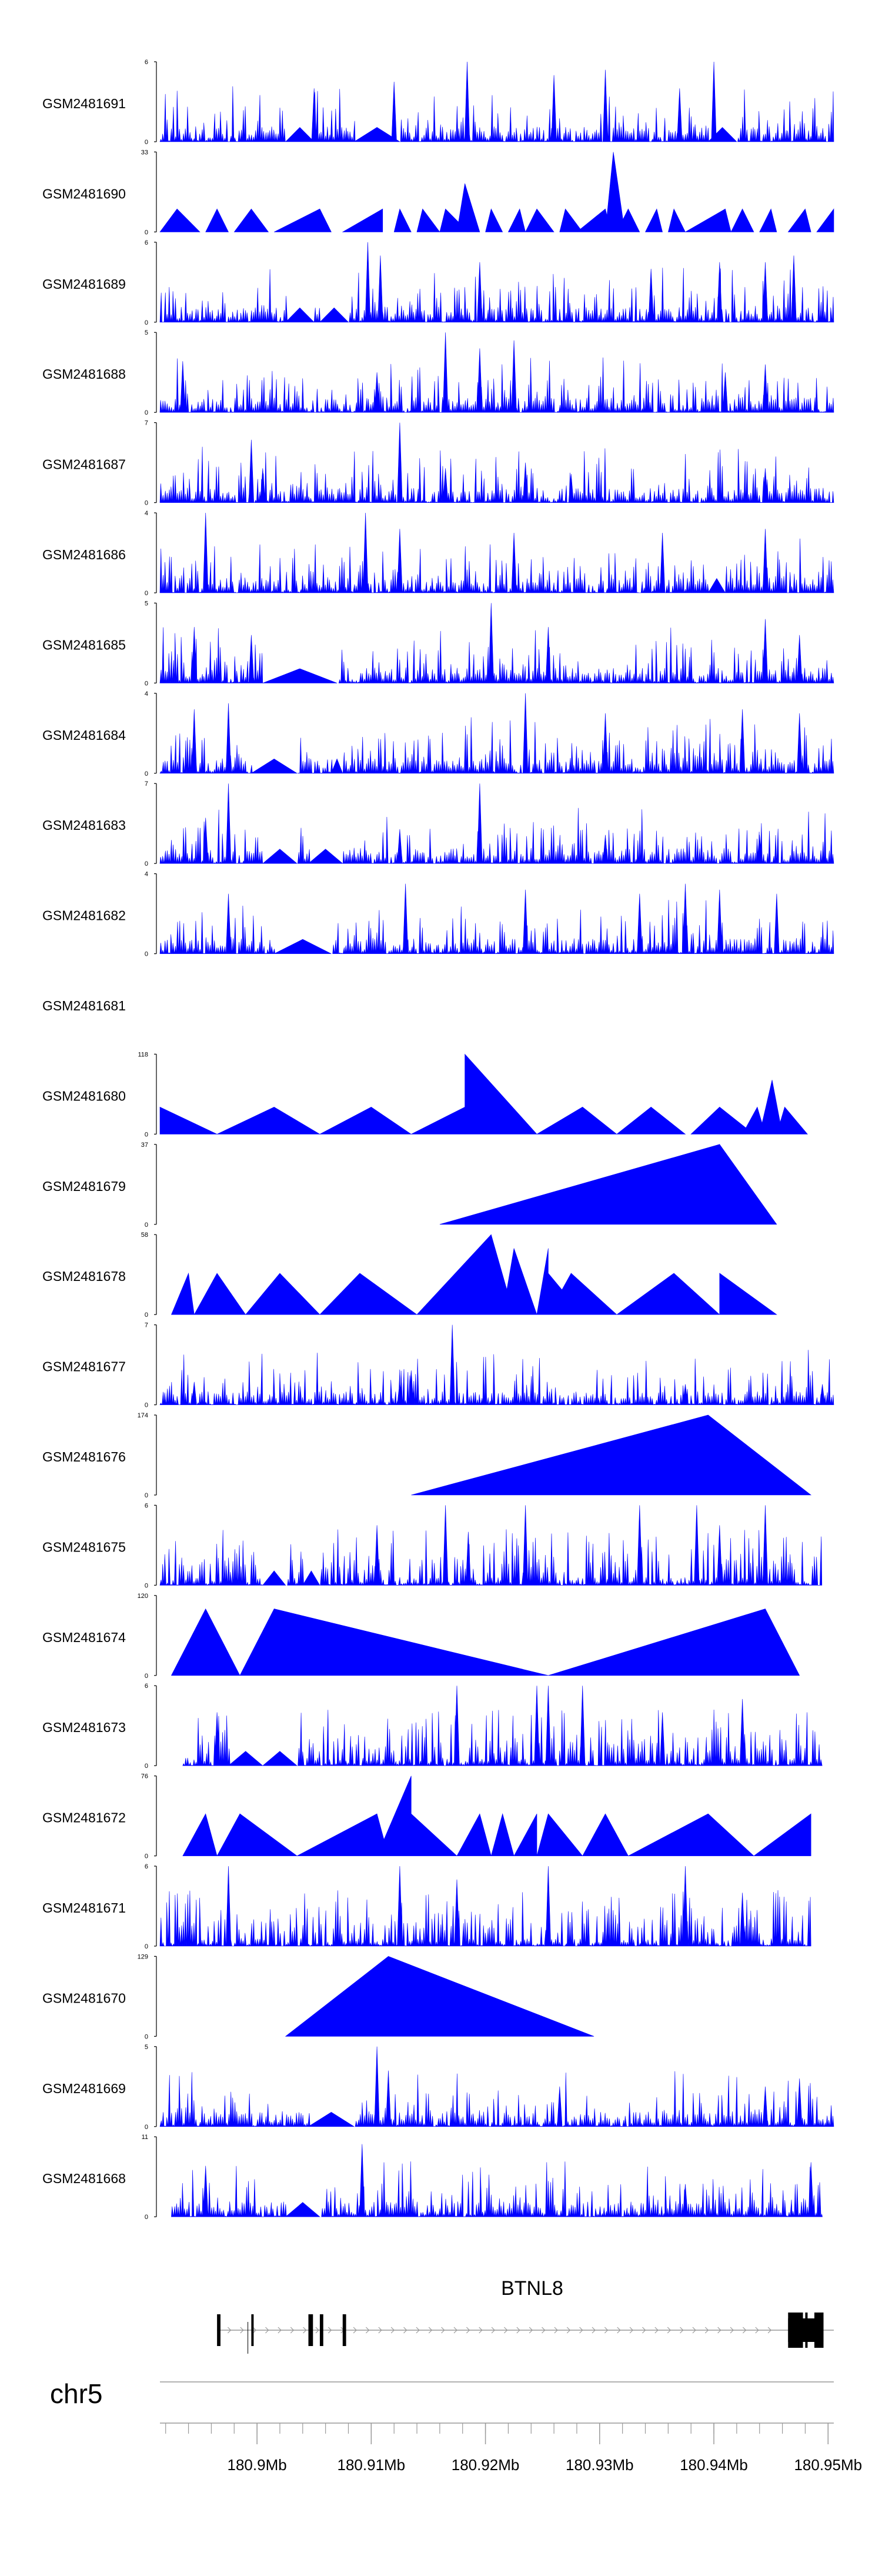 This screenshot has width=882, height=2576. What do you see at coordinates (600, 2465) in the screenshot?
I see `x-tick-label: 180.93Mb` at bounding box center [600, 2465].